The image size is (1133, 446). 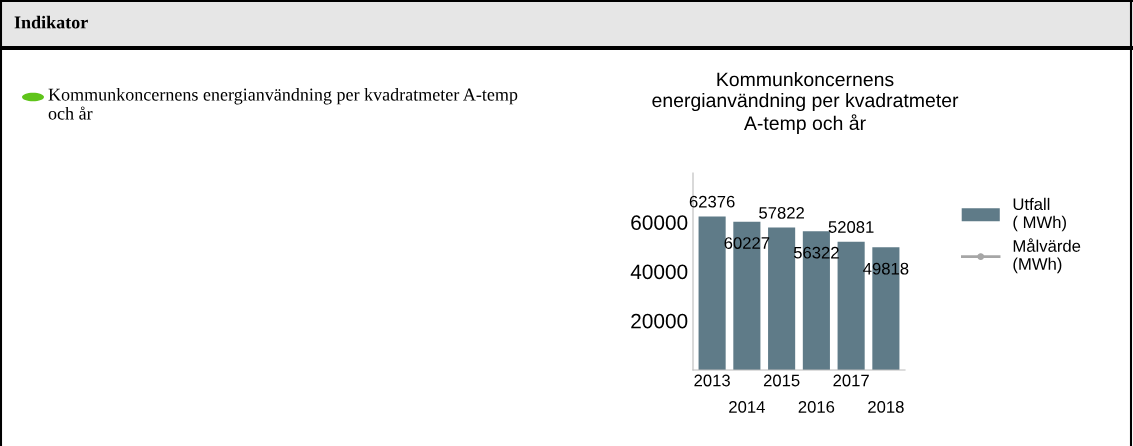 I want to click on x-tick-label: 2017, so click(x=851, y=380).